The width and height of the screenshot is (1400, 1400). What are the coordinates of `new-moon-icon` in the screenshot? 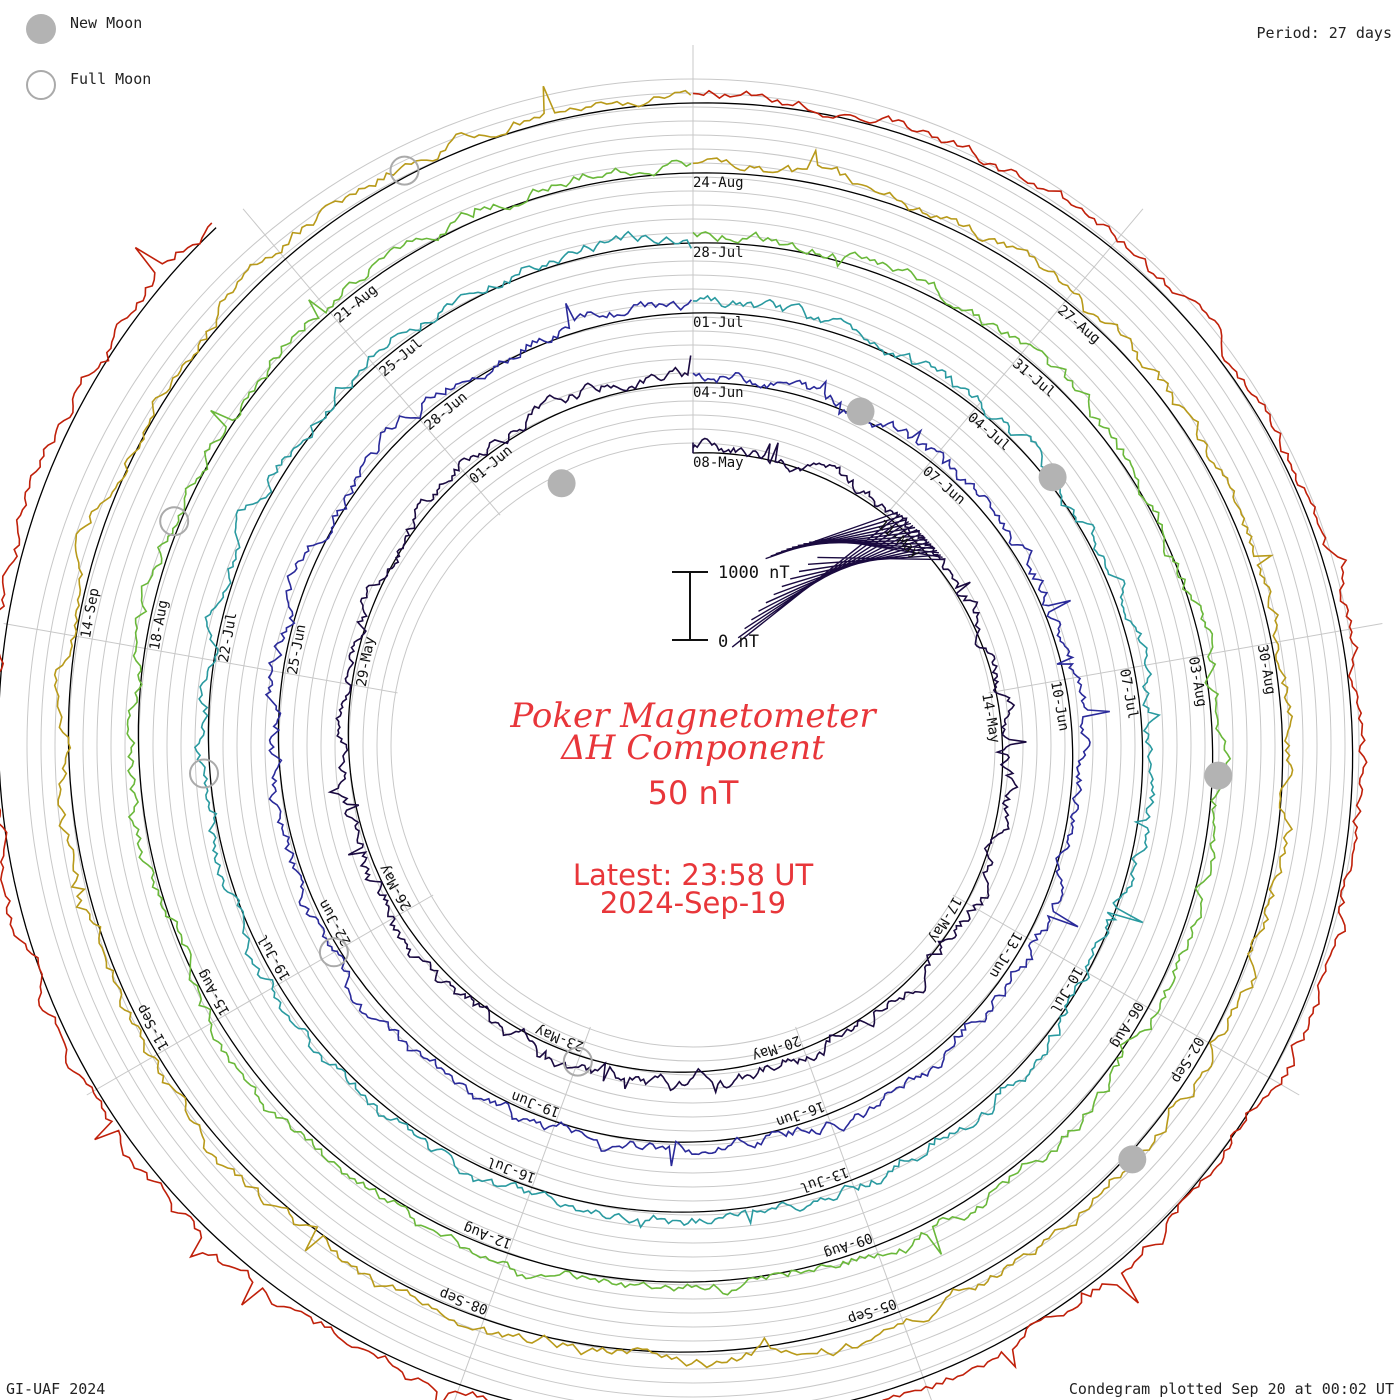 It's located at (41, 29).